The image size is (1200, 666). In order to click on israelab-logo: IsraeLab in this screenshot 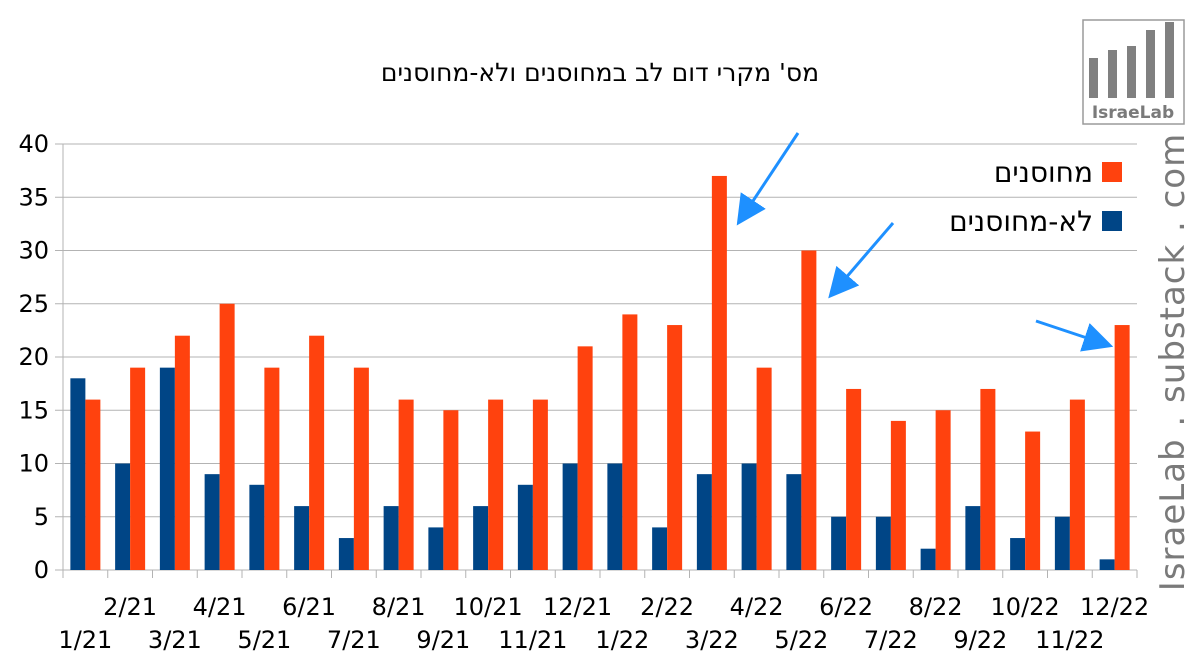, I will do `click(1133, 72)`.